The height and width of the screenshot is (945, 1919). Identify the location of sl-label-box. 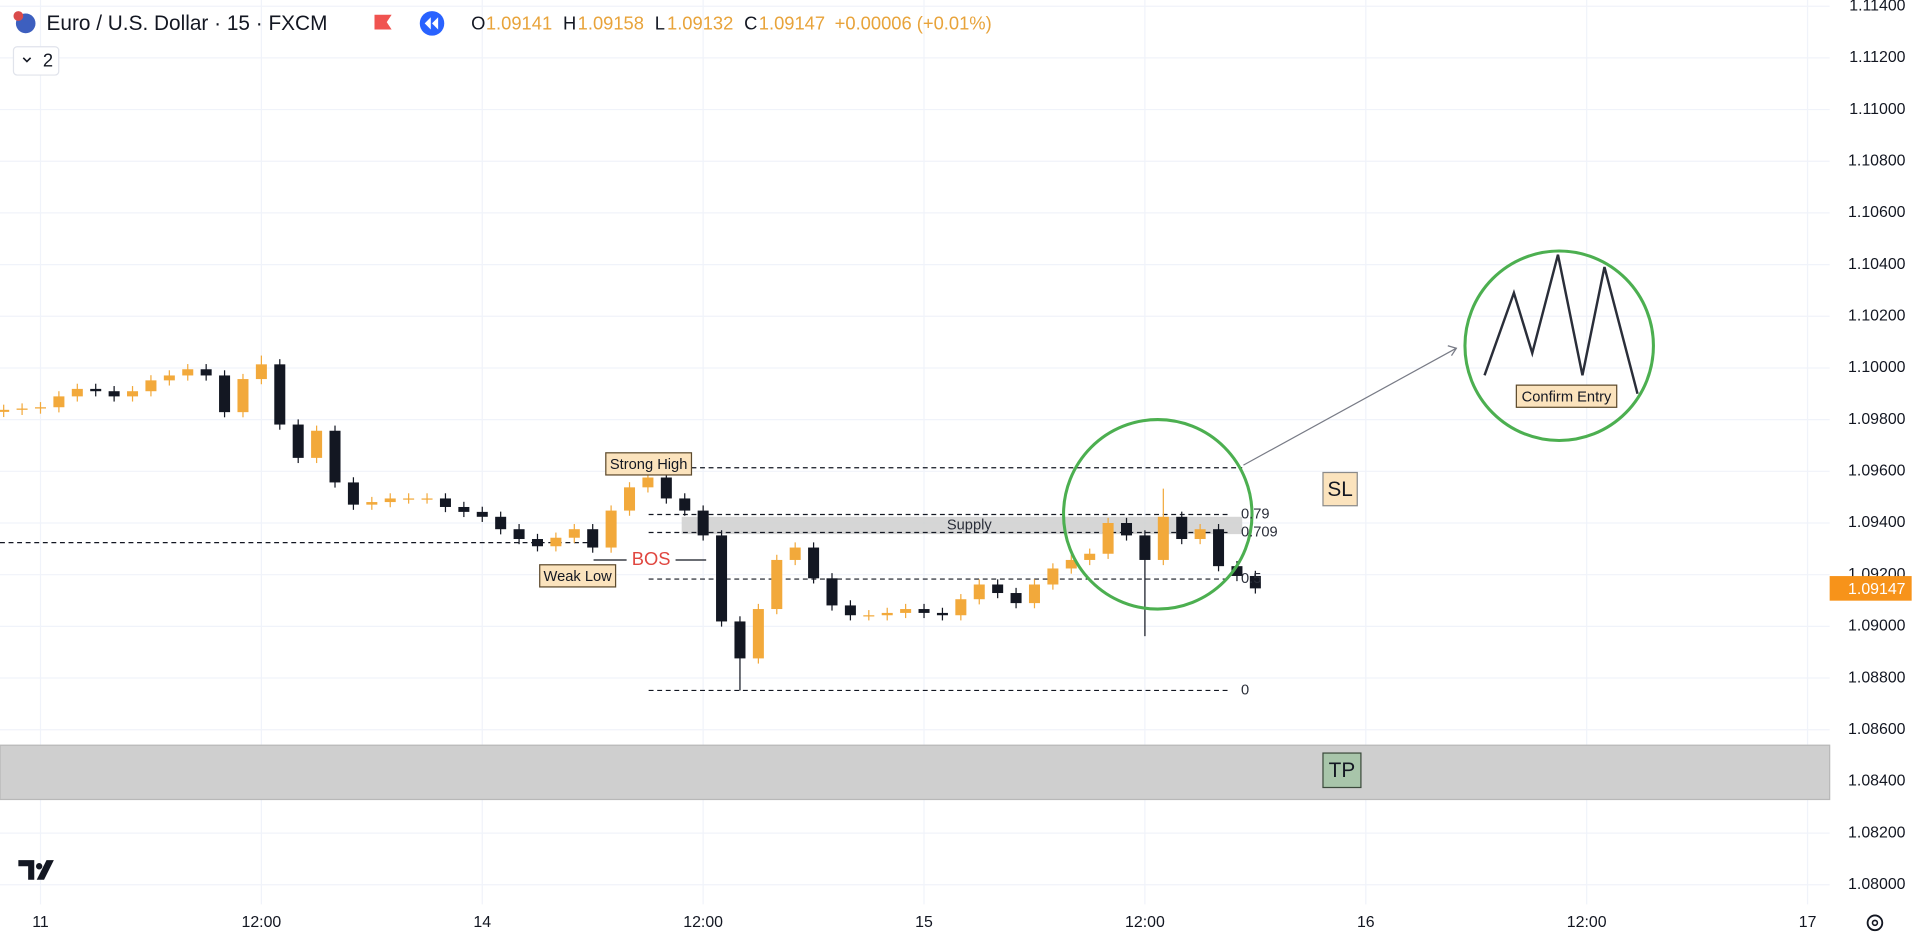
(1340, 489).